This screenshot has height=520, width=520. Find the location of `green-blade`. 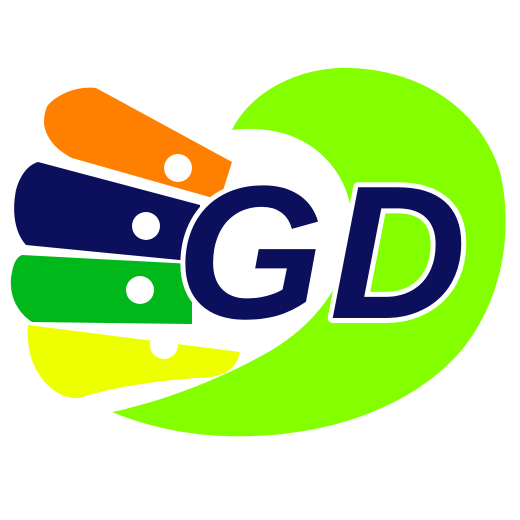

green-blade is located at coordinates (101, 289).